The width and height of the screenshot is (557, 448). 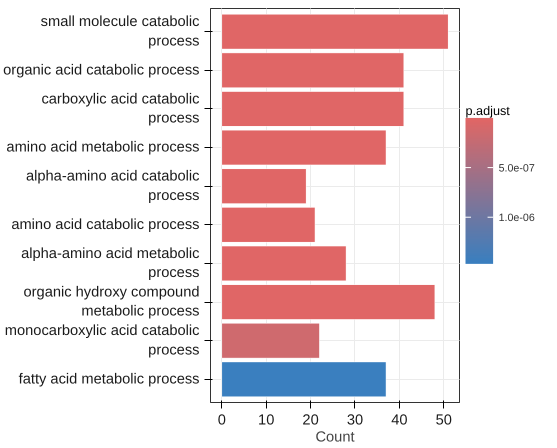 I want to click on y-tick-label: alpha-amino acid catabolic process, so click(x=113, y=186).